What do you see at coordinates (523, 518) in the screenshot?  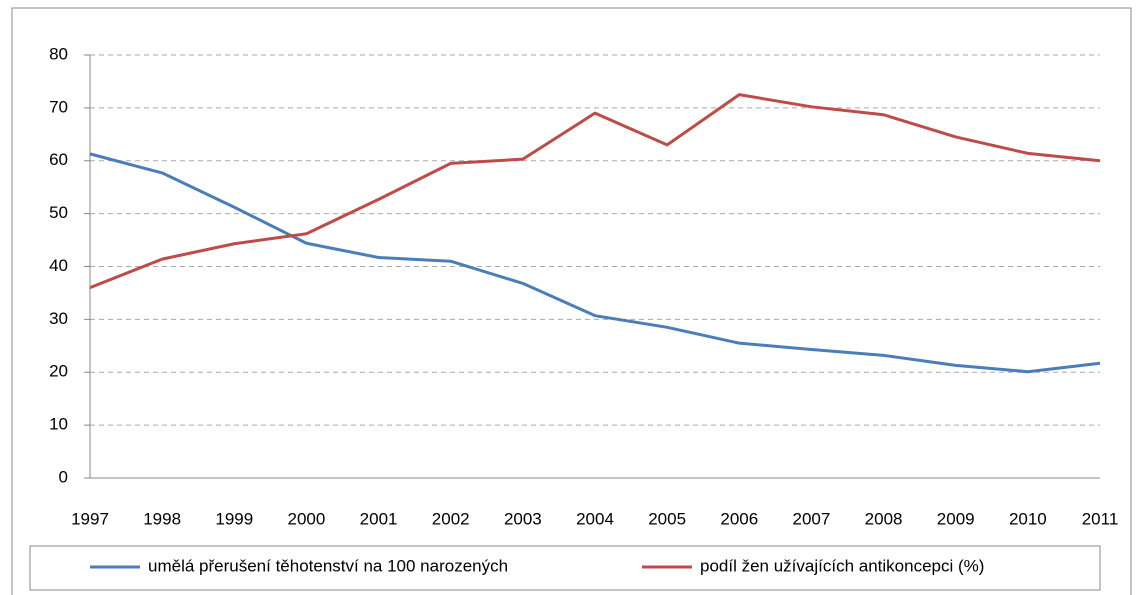 I see `x-tick-label: 2003` at bounding box center [523, 518].